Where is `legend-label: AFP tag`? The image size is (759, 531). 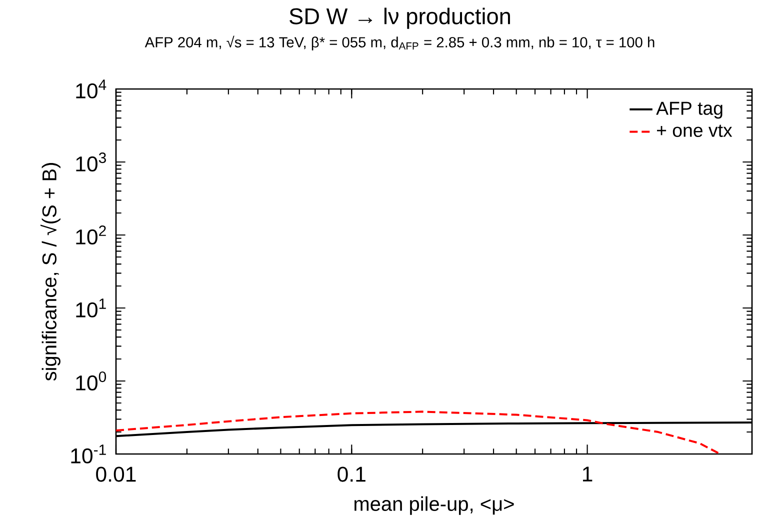
legend-label: AFP tag is located at coordinates (689, 110).